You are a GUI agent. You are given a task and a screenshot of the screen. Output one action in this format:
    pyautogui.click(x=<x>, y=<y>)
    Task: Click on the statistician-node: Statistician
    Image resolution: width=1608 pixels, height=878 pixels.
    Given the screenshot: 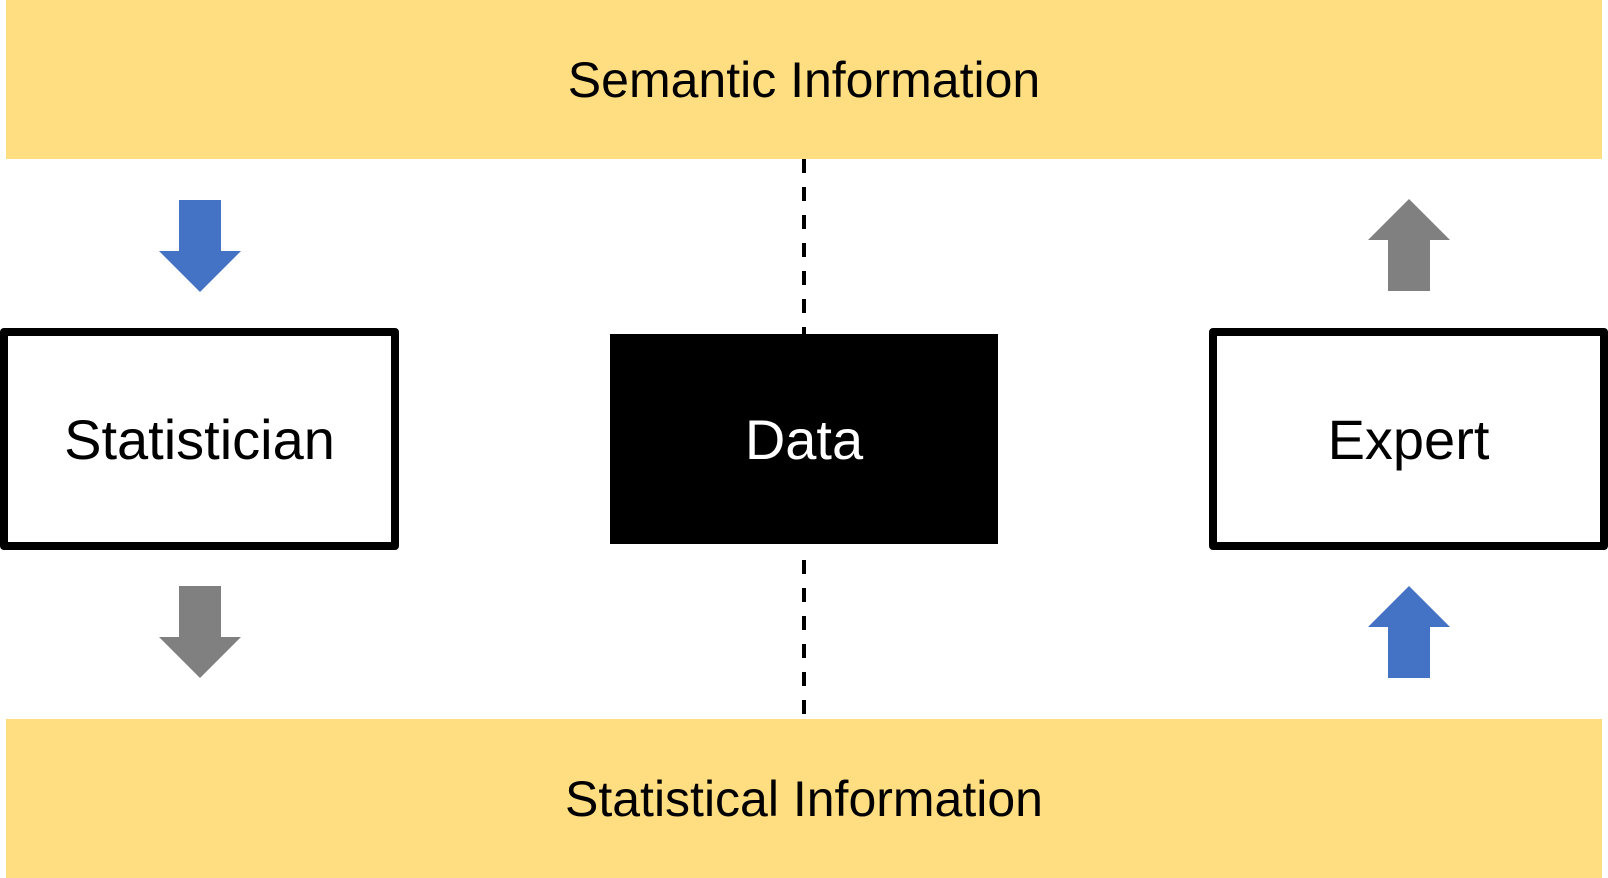 What is the action you would take?
    pyautogui.click(x=199, y=439)
    